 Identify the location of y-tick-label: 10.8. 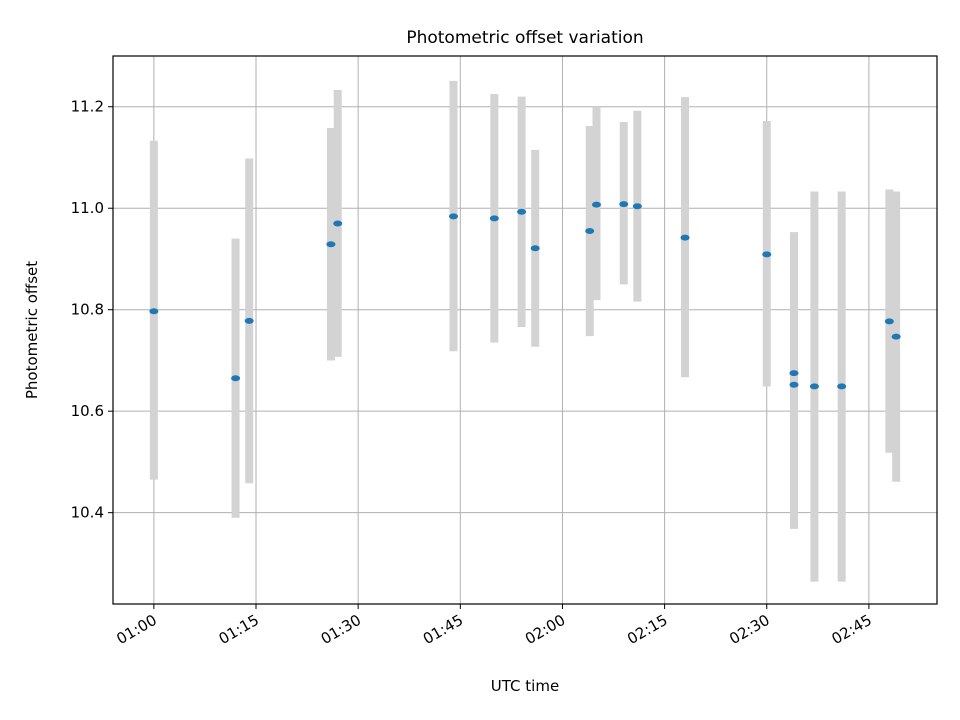
(87, 310).